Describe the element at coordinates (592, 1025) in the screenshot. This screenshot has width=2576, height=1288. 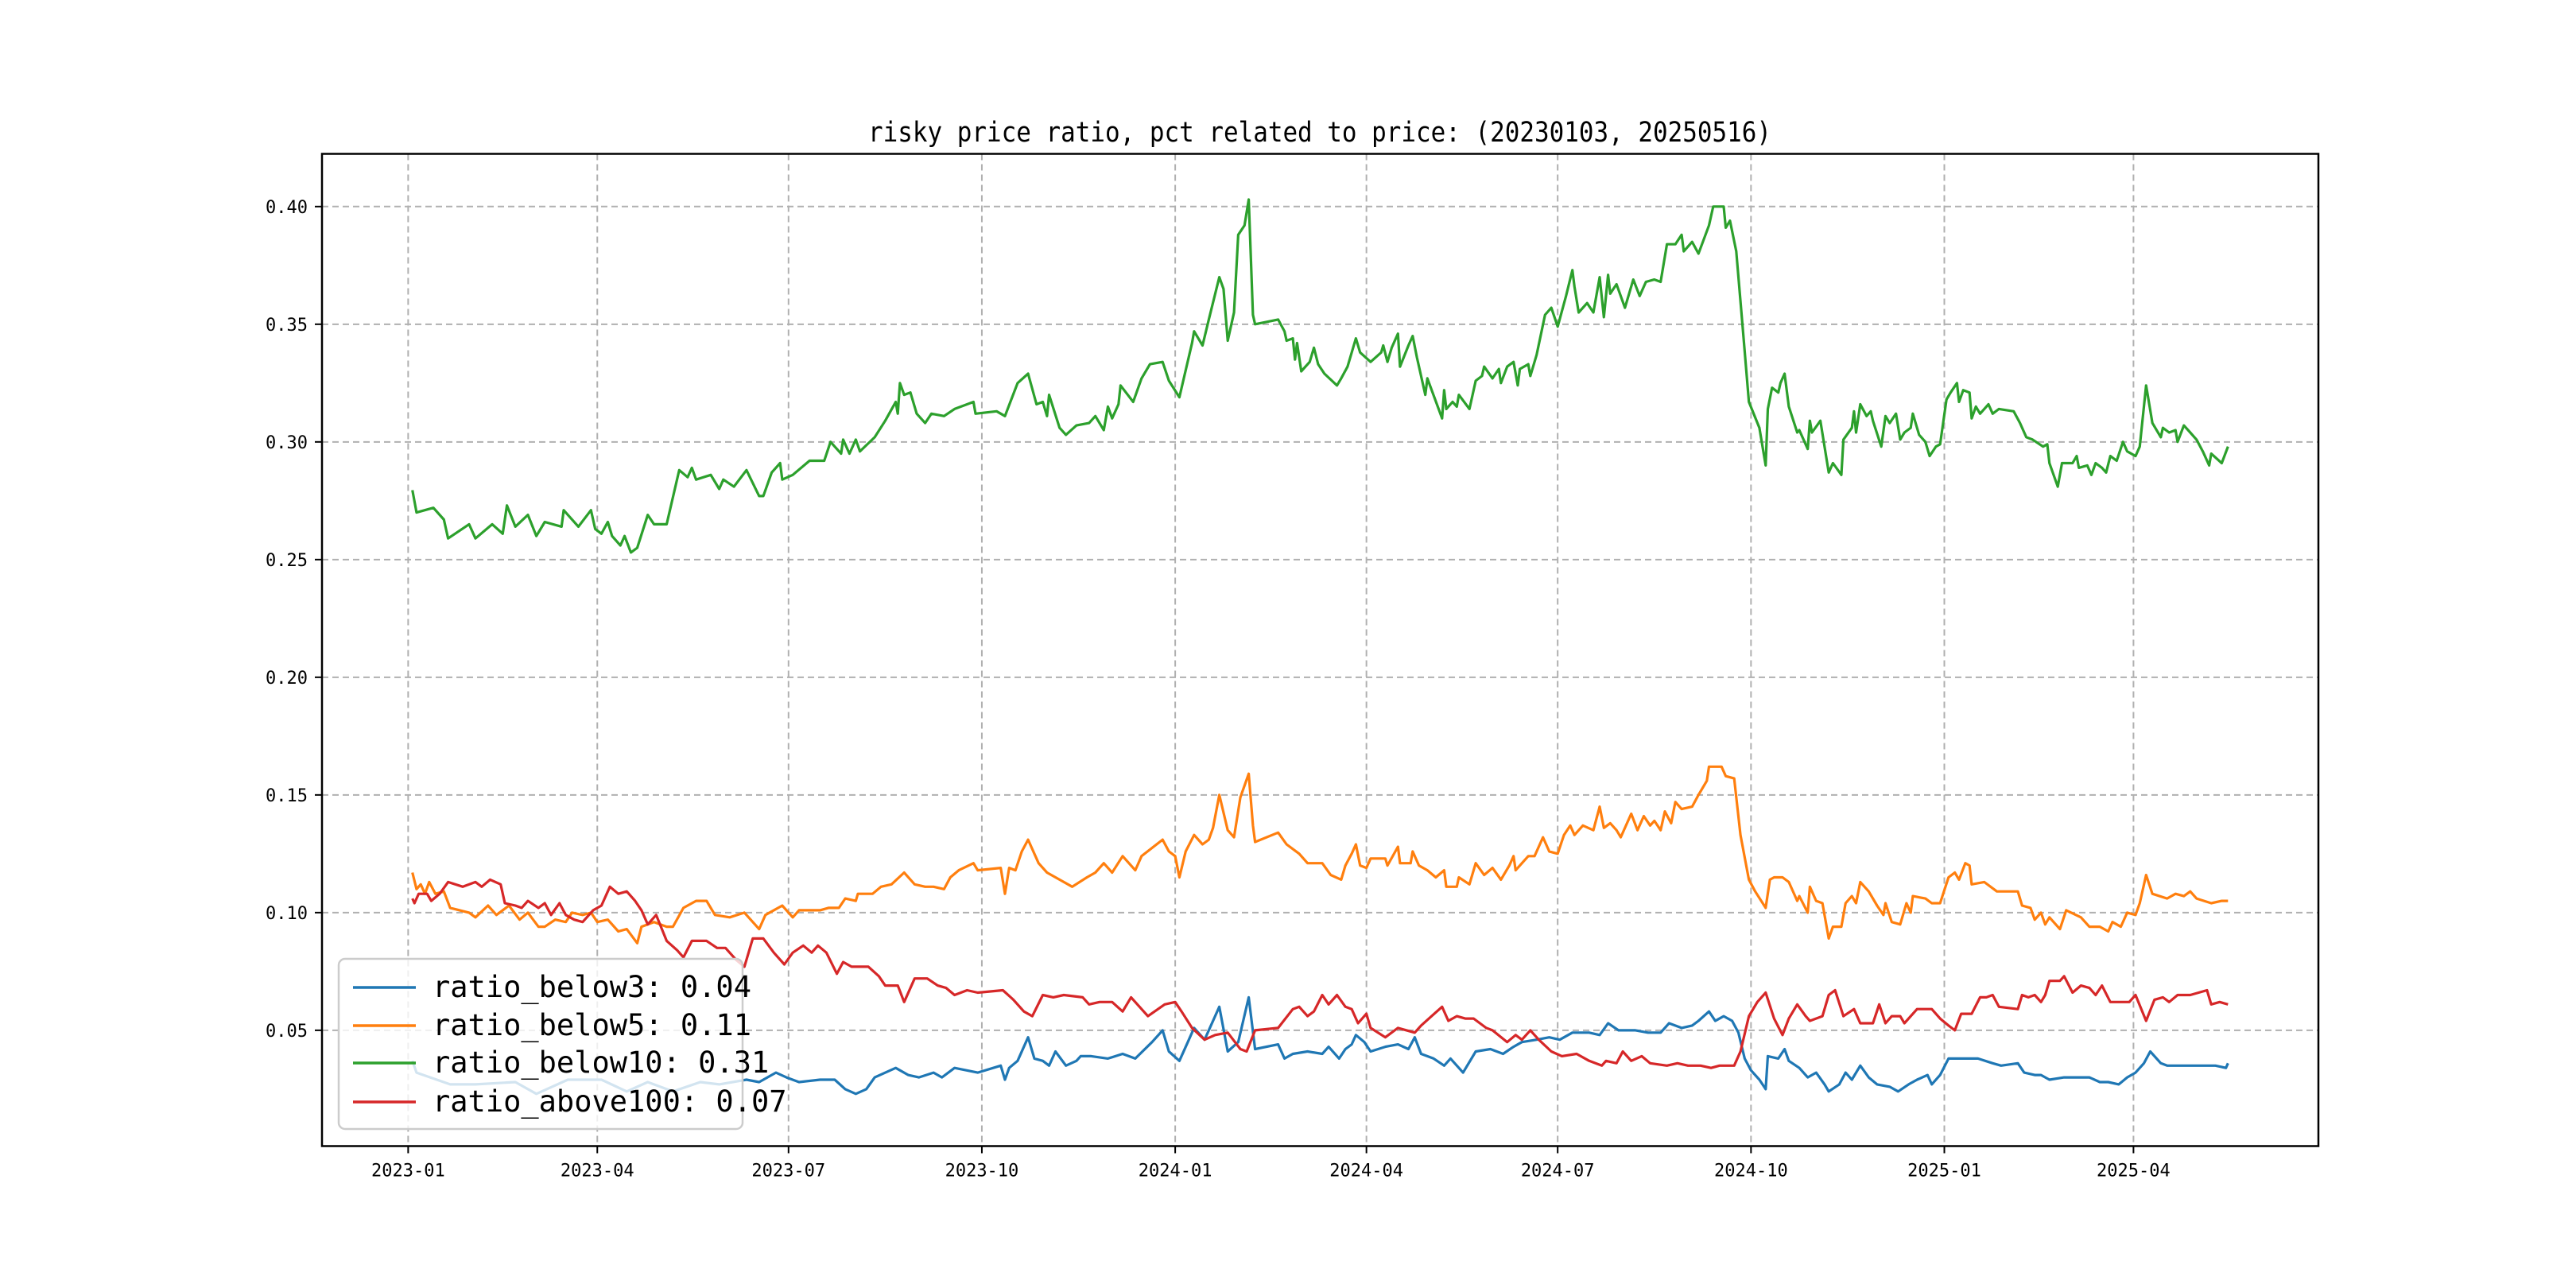
I see `legend-label: ratio_below5: 0.11` at that location.